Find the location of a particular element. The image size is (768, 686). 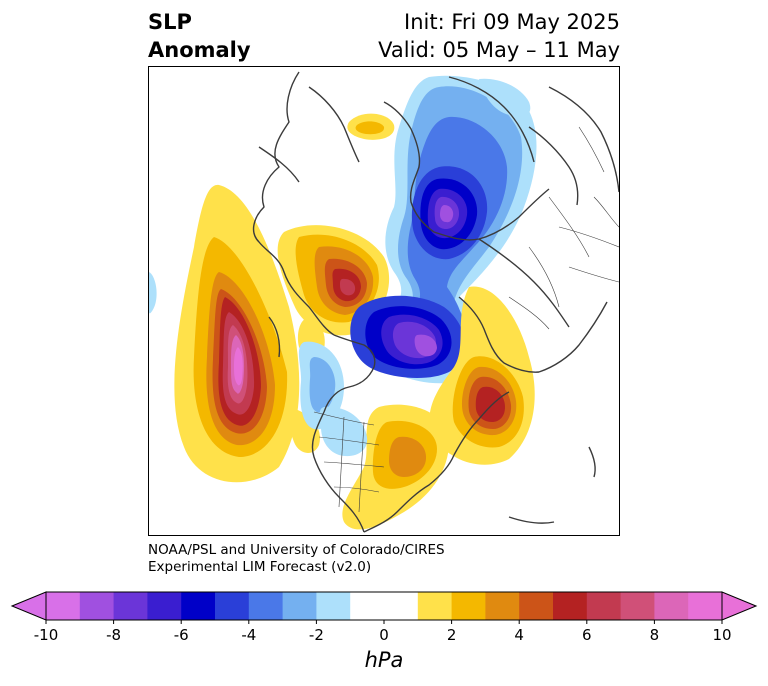

colorbar-under-arrow is located at coordinates (28, 606).